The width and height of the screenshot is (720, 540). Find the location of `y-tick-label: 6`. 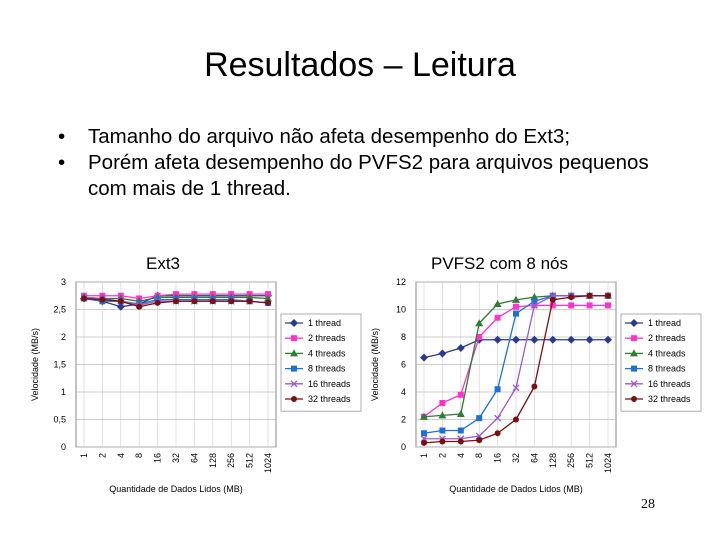

y-tick-label: 6 is located at coordinates (403, 365).